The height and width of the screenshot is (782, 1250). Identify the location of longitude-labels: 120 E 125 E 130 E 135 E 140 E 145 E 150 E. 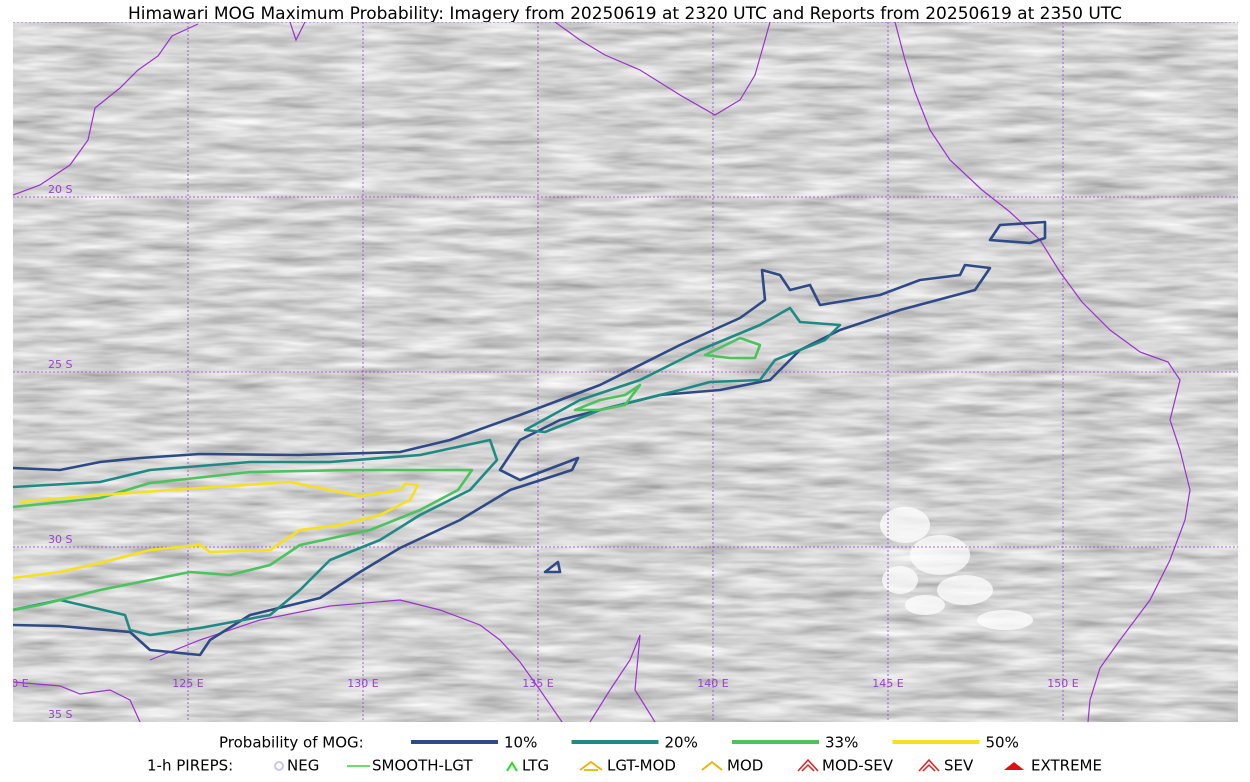
(539, 683).